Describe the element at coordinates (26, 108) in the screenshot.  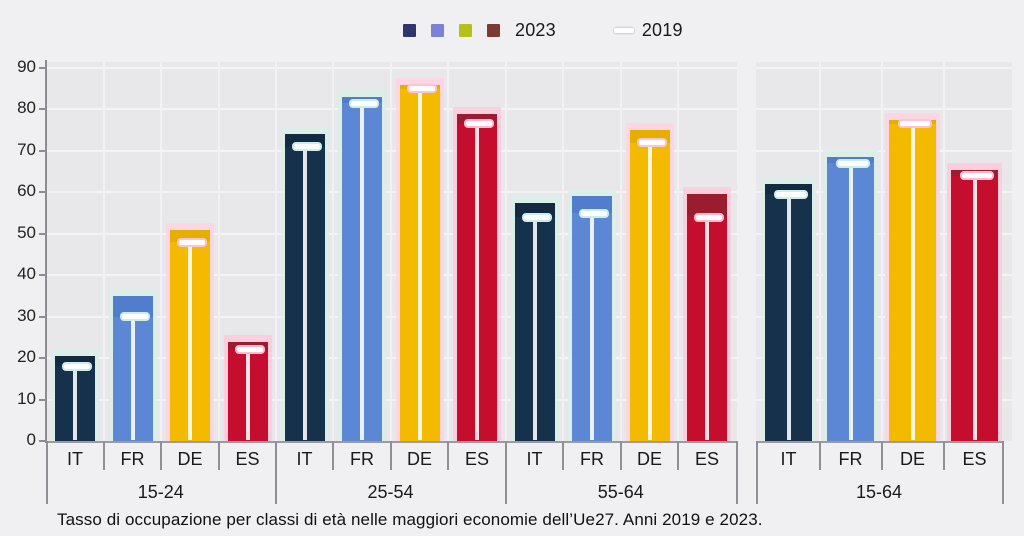
I see `y-axis-label-80: 80` at that location.